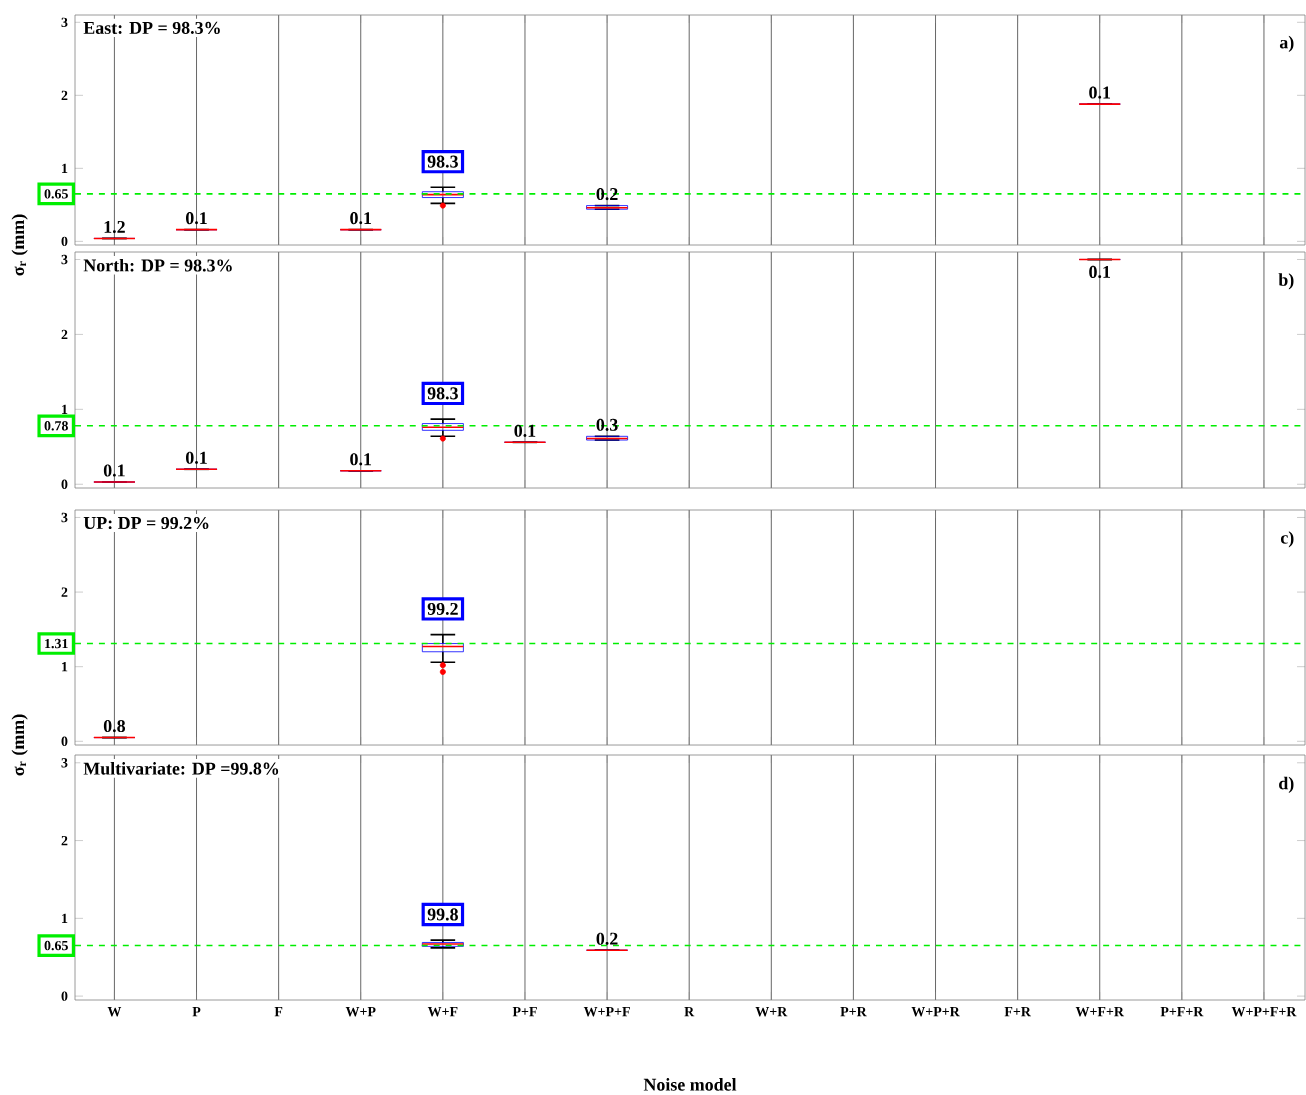 This screenshot has width=1306, height=1095. Describe the element at coordinates (1286, 44) in the screenshot. I see `annotation: a)` at that location.